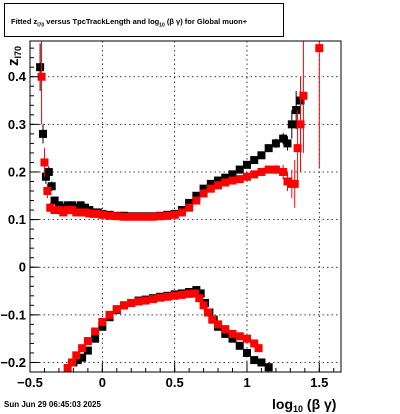 The width and height of the screenshot is (400, 414). Describe the element at coordinates (206, 21) in the screenshot. I see `title-part-3: (β γ) for Global muon+` at that location.